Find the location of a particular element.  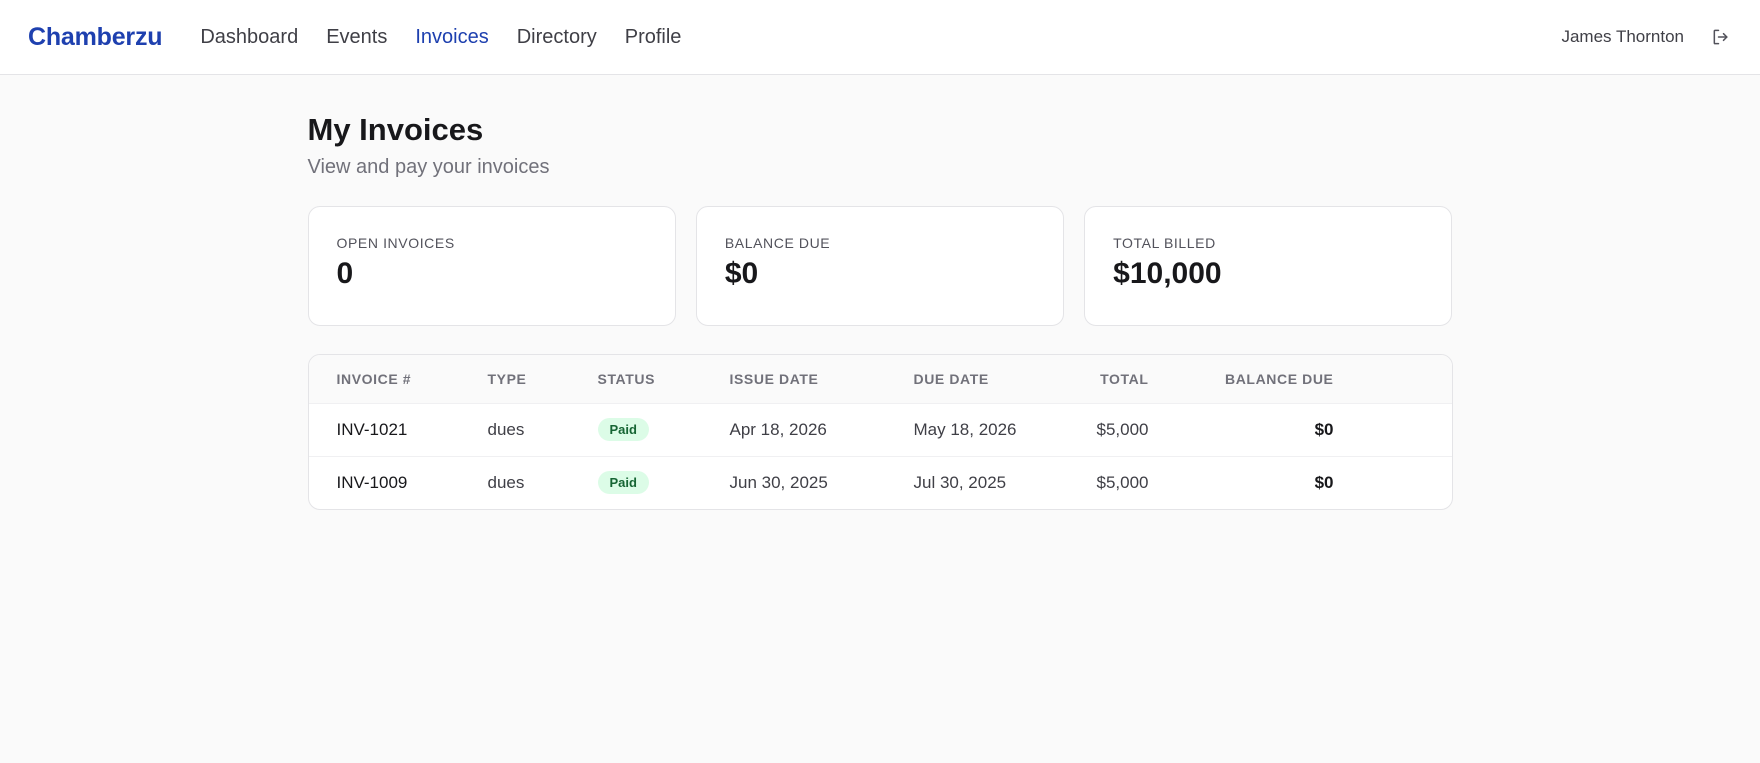

card-label: OPEN INVOICES is located at coordinates (395, 243).